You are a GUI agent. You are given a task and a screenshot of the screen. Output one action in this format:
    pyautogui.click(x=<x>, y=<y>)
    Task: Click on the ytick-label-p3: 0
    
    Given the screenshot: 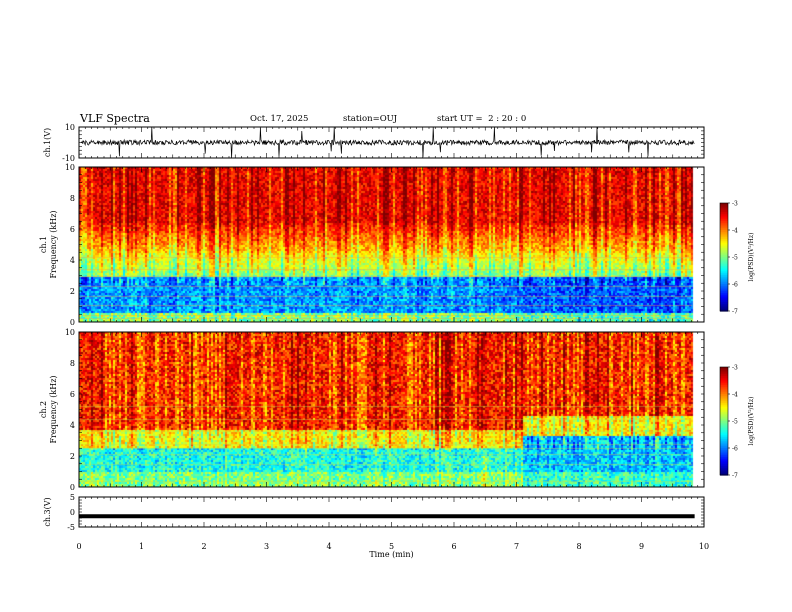 What is the action you would take?
    pyautogui.click(x=72, y=487)
    